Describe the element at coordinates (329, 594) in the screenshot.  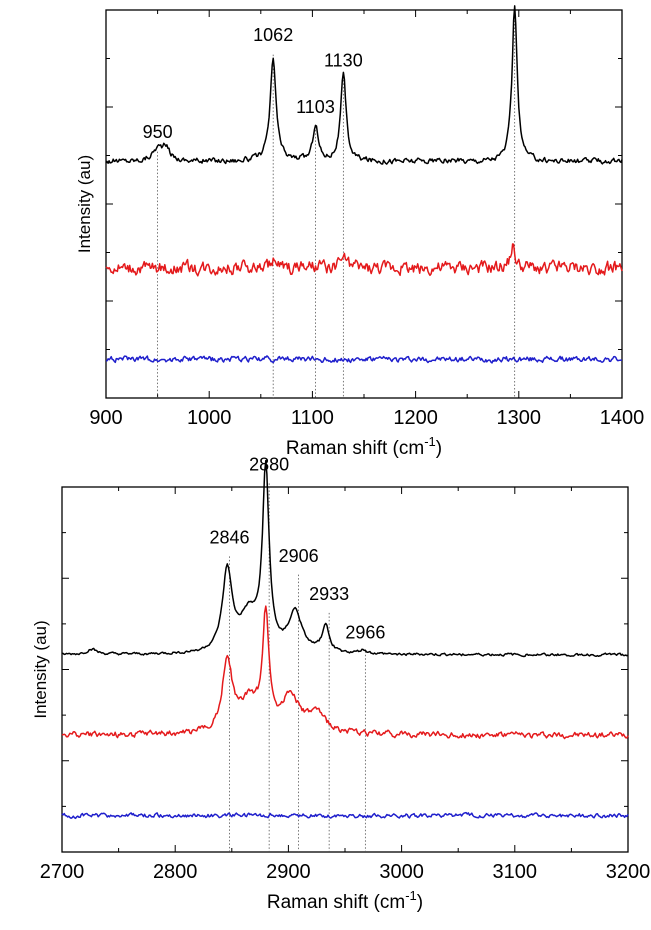
I see `peak-label: 2933` at that location.